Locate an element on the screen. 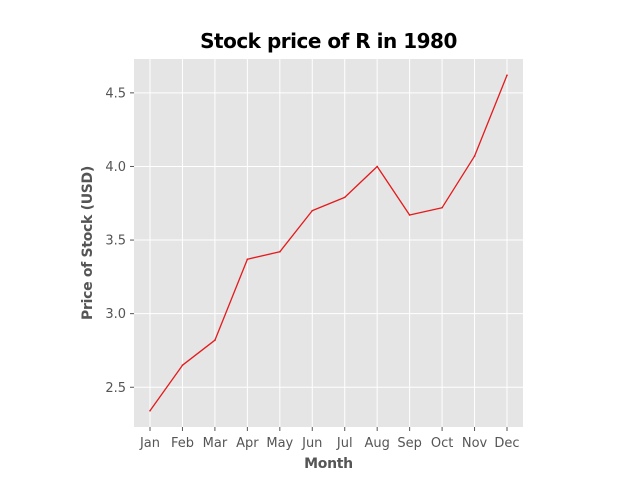  x-tick-label: Sep is located at coordinates (409, 443).